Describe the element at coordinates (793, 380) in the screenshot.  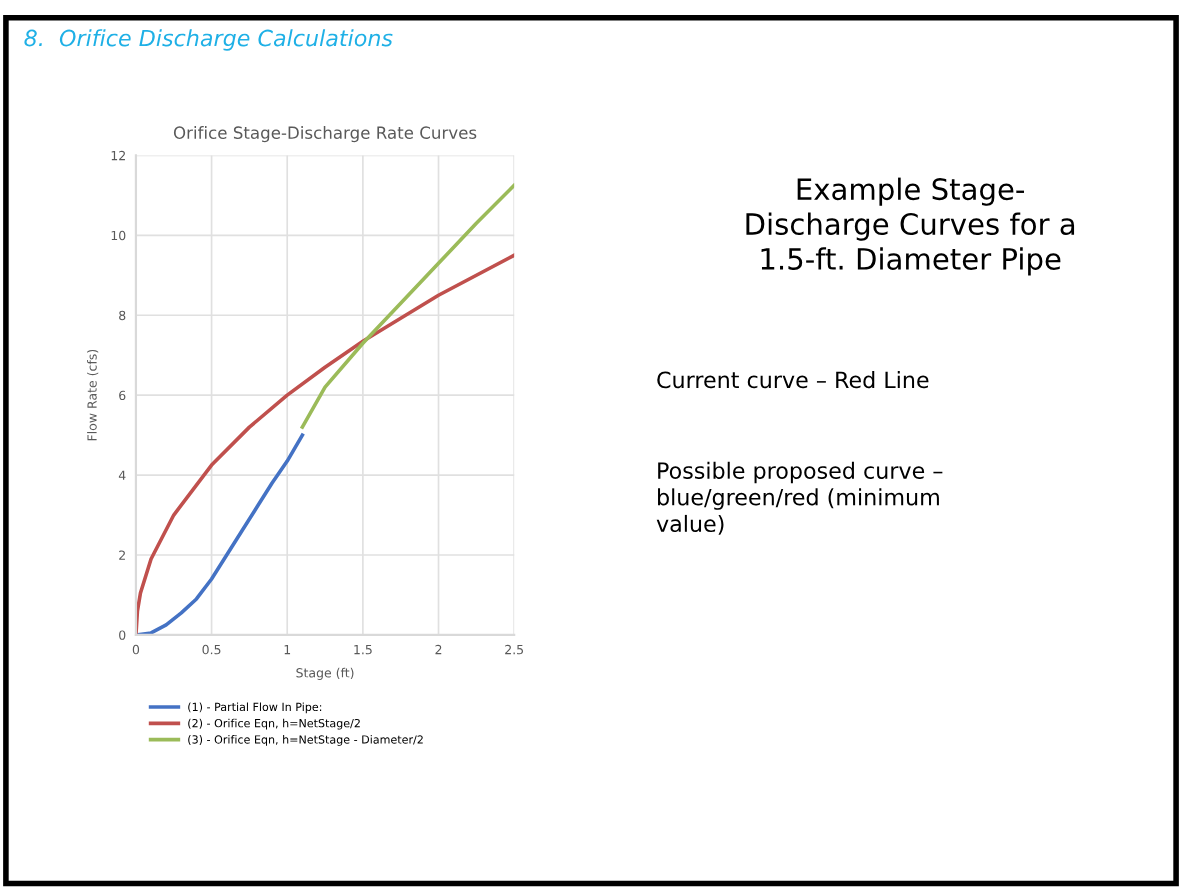
I see `text: Current curve – Red Line` at that location.